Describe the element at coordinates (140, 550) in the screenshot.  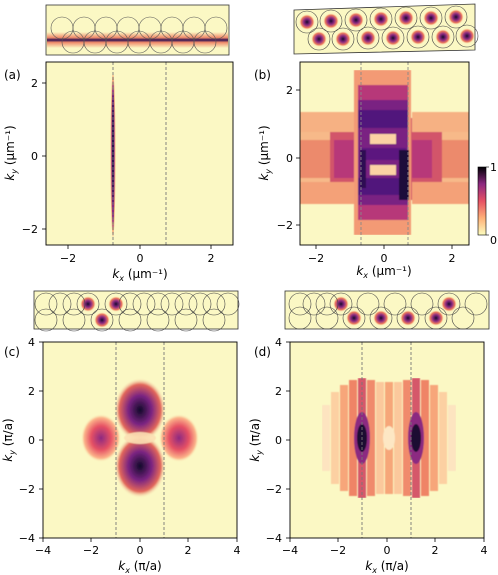
I see `panel-c-xtick: 0` at that location.